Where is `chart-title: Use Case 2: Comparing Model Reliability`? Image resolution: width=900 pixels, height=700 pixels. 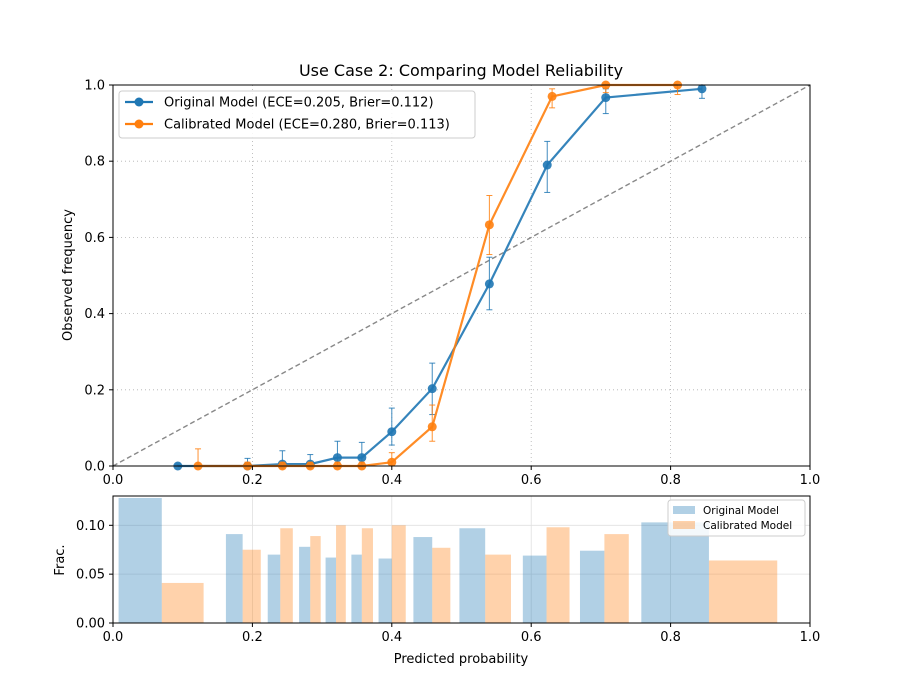
chart-title: Use Case 2: Comparing Model Reliability is located at coordinates (461, 70).